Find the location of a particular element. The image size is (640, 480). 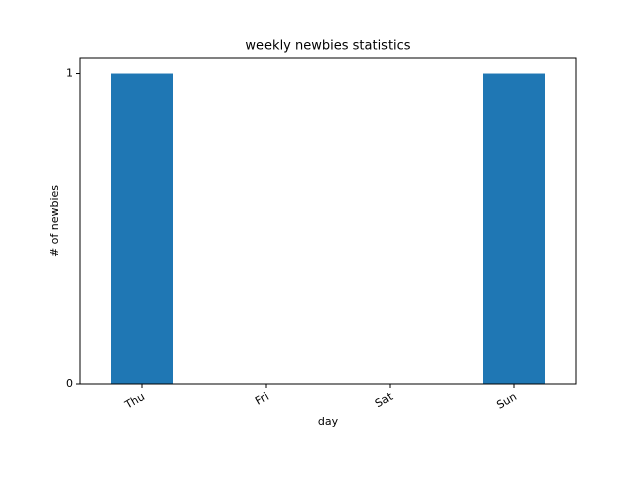

y-tick-label: 1 is located at coordinates (69, 73).